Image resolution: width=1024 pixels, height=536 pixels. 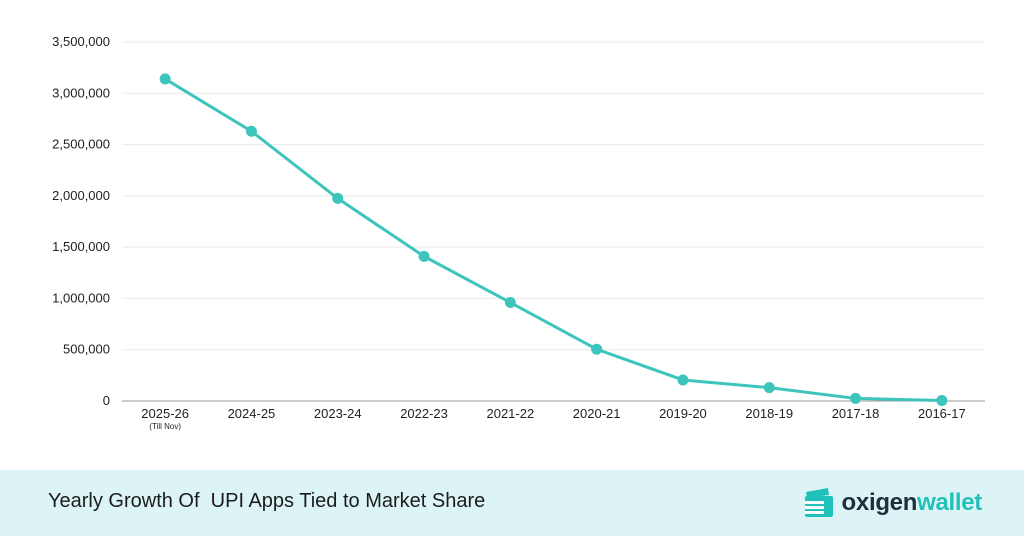 What do you see at coordinates (81, 92) in the screenshot?
I see `y-tick-label: 3,000,000` at bounding box center [81, 92].